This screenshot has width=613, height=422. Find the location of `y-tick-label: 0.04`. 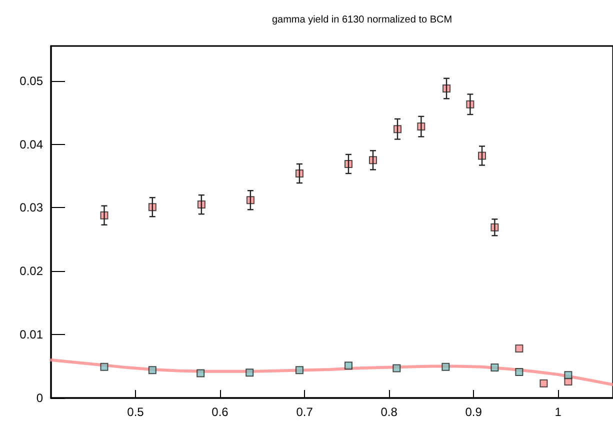

y-tick-label: 0.04 is located at coordinates (32, 144).